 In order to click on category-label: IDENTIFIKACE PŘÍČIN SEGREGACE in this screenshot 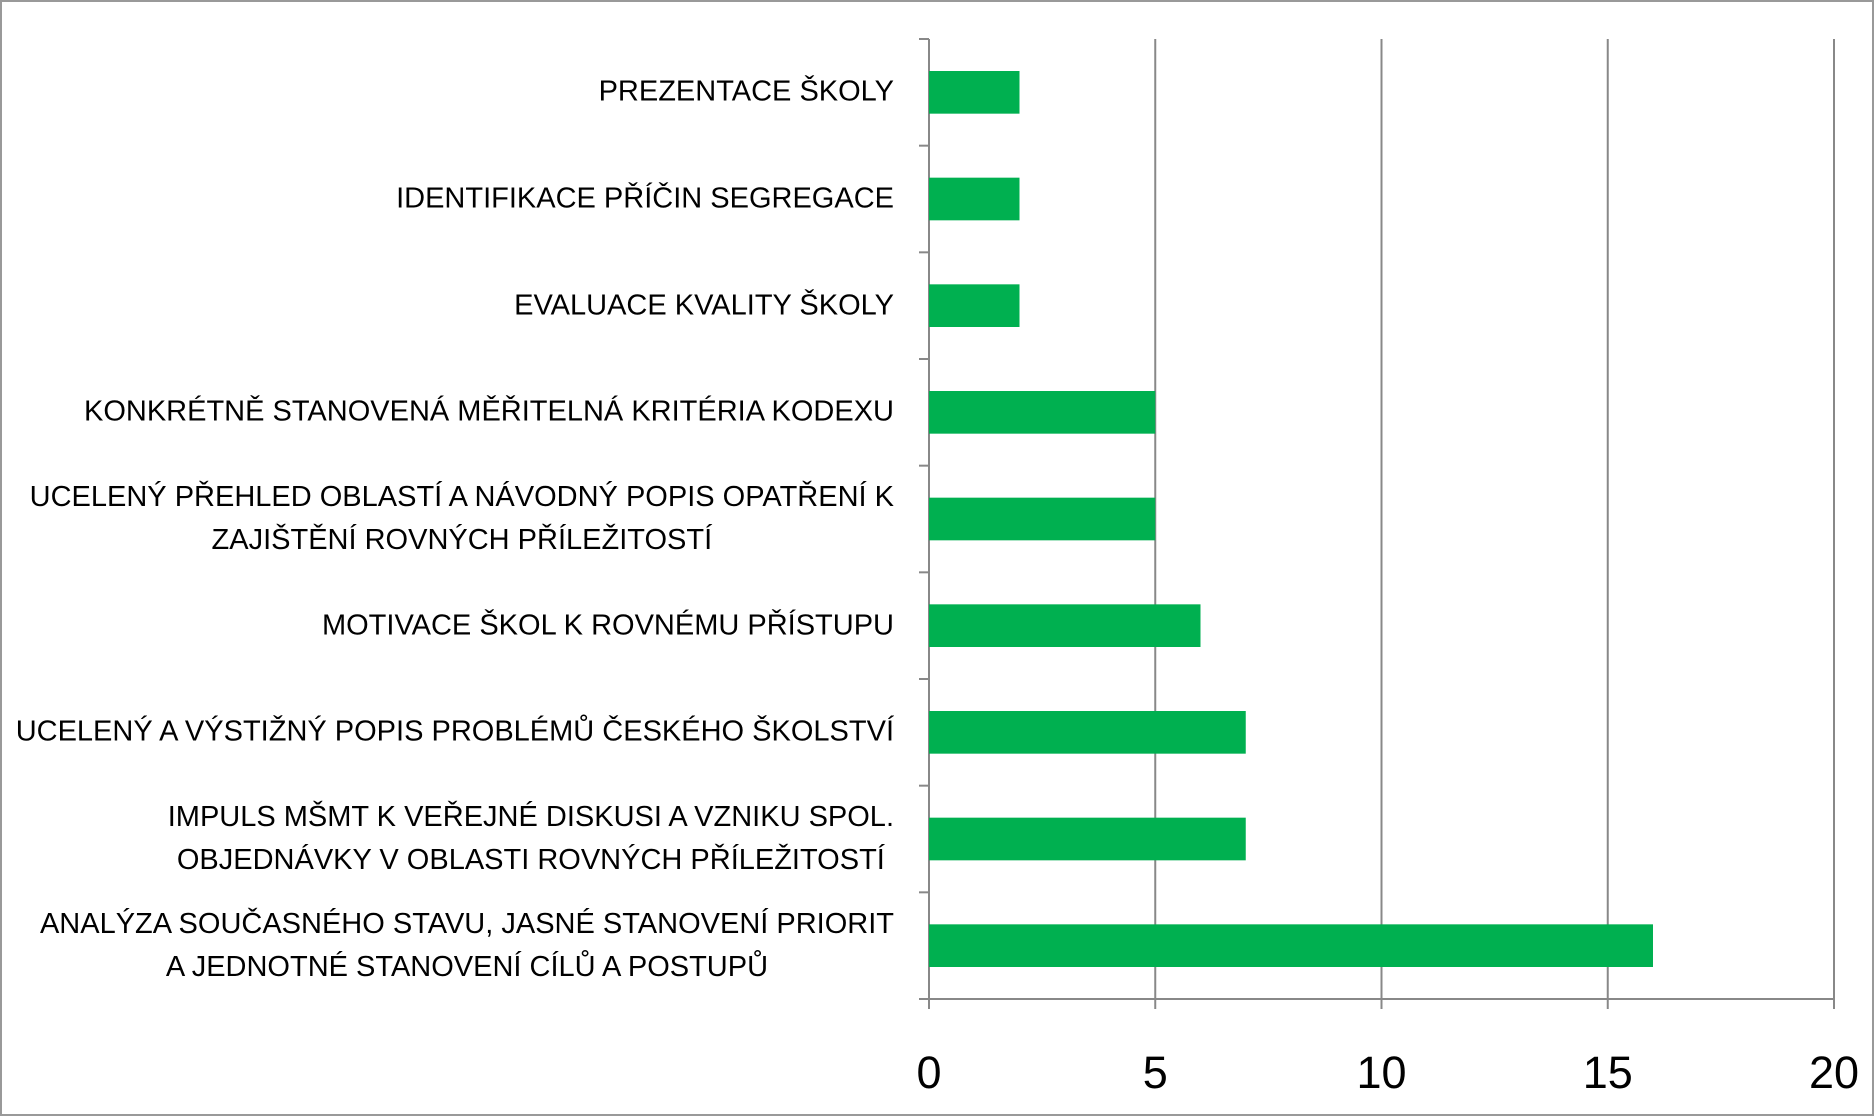, I will do `click(645, 198)`.